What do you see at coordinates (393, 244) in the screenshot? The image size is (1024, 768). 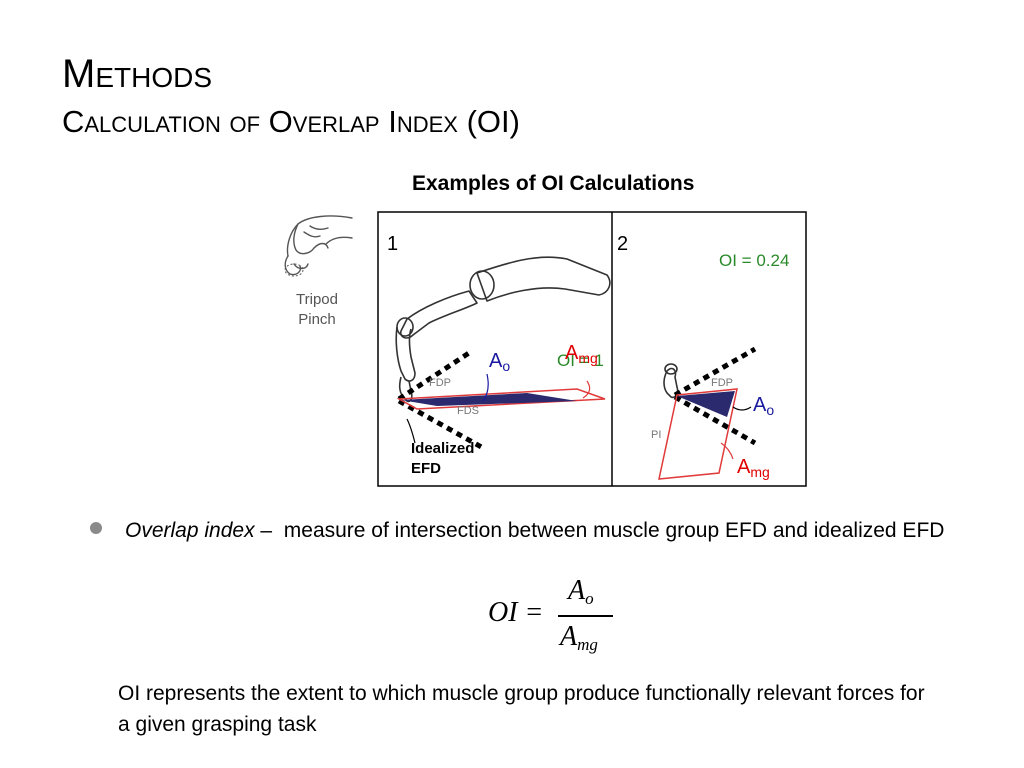 I see `panel-1-number: 1` at bounding box center [393, 244].